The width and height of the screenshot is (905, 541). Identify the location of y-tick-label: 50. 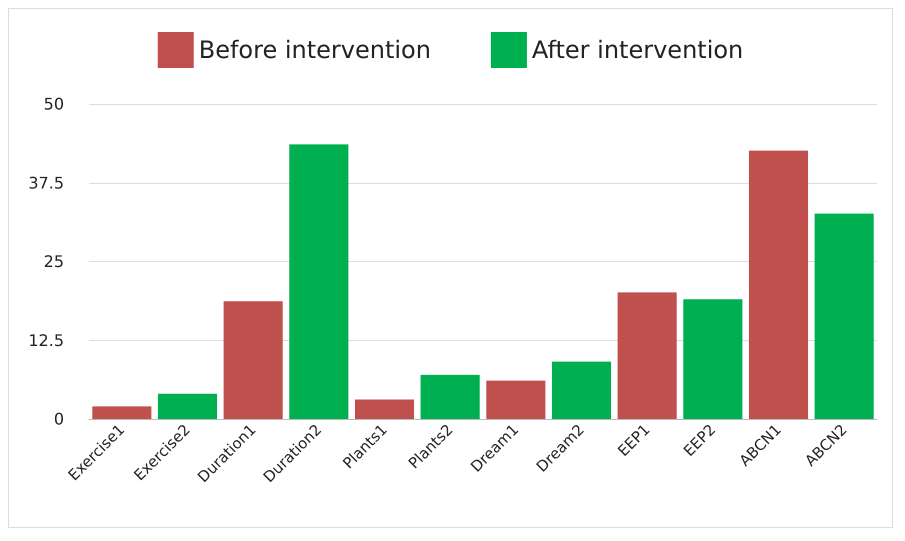
(54, 104).